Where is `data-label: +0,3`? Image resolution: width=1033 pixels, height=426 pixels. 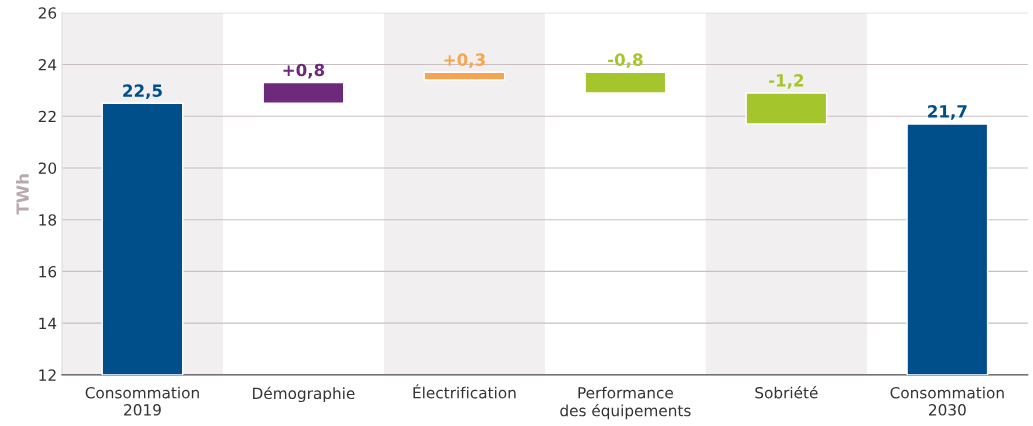 data-label: +0,3 is located at coordinates (464, 61).